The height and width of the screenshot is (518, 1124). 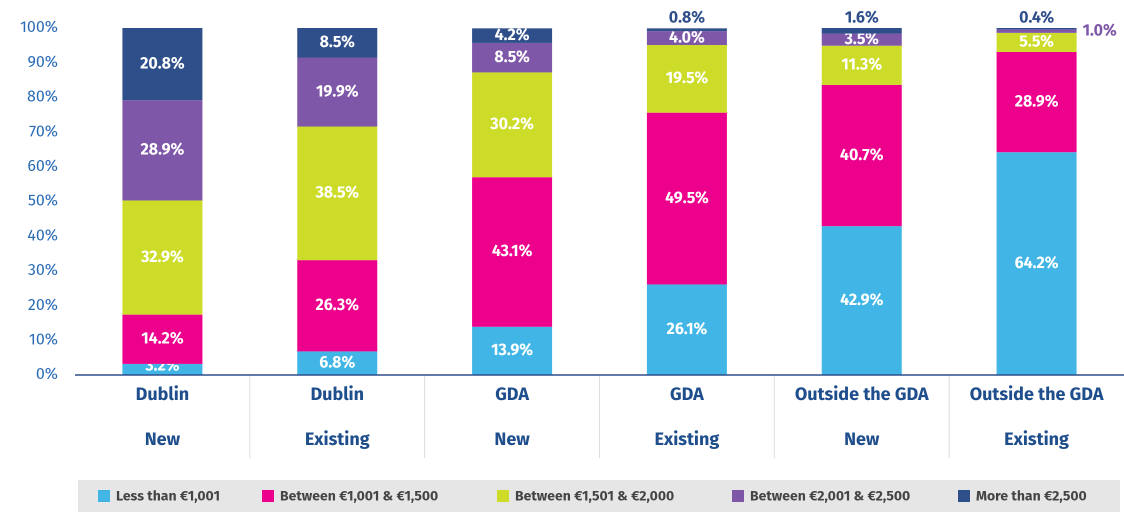 What do you see at coordinates (1036, 17) in the screenshot?
I see `data-label: 0.4%` at bounding box center [1036, 17].